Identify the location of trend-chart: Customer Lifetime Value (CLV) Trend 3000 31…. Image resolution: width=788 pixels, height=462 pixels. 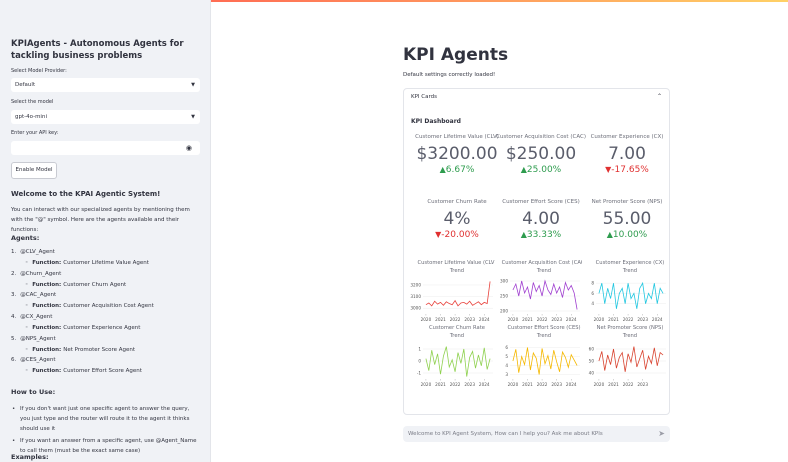
(453, 291).